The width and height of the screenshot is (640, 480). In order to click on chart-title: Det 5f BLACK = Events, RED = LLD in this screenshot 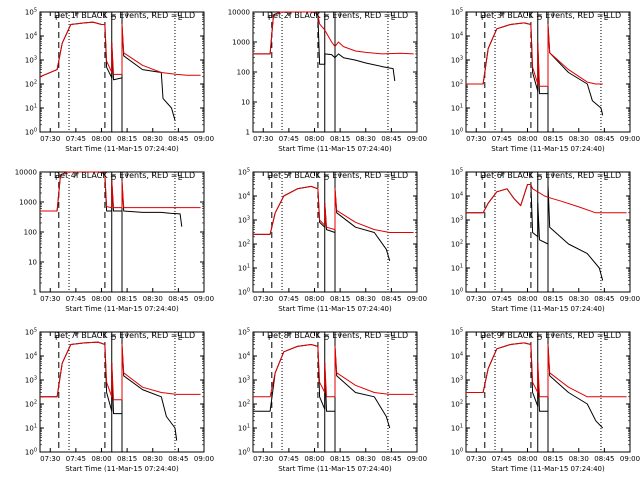, I will do `click(337, 175)`.